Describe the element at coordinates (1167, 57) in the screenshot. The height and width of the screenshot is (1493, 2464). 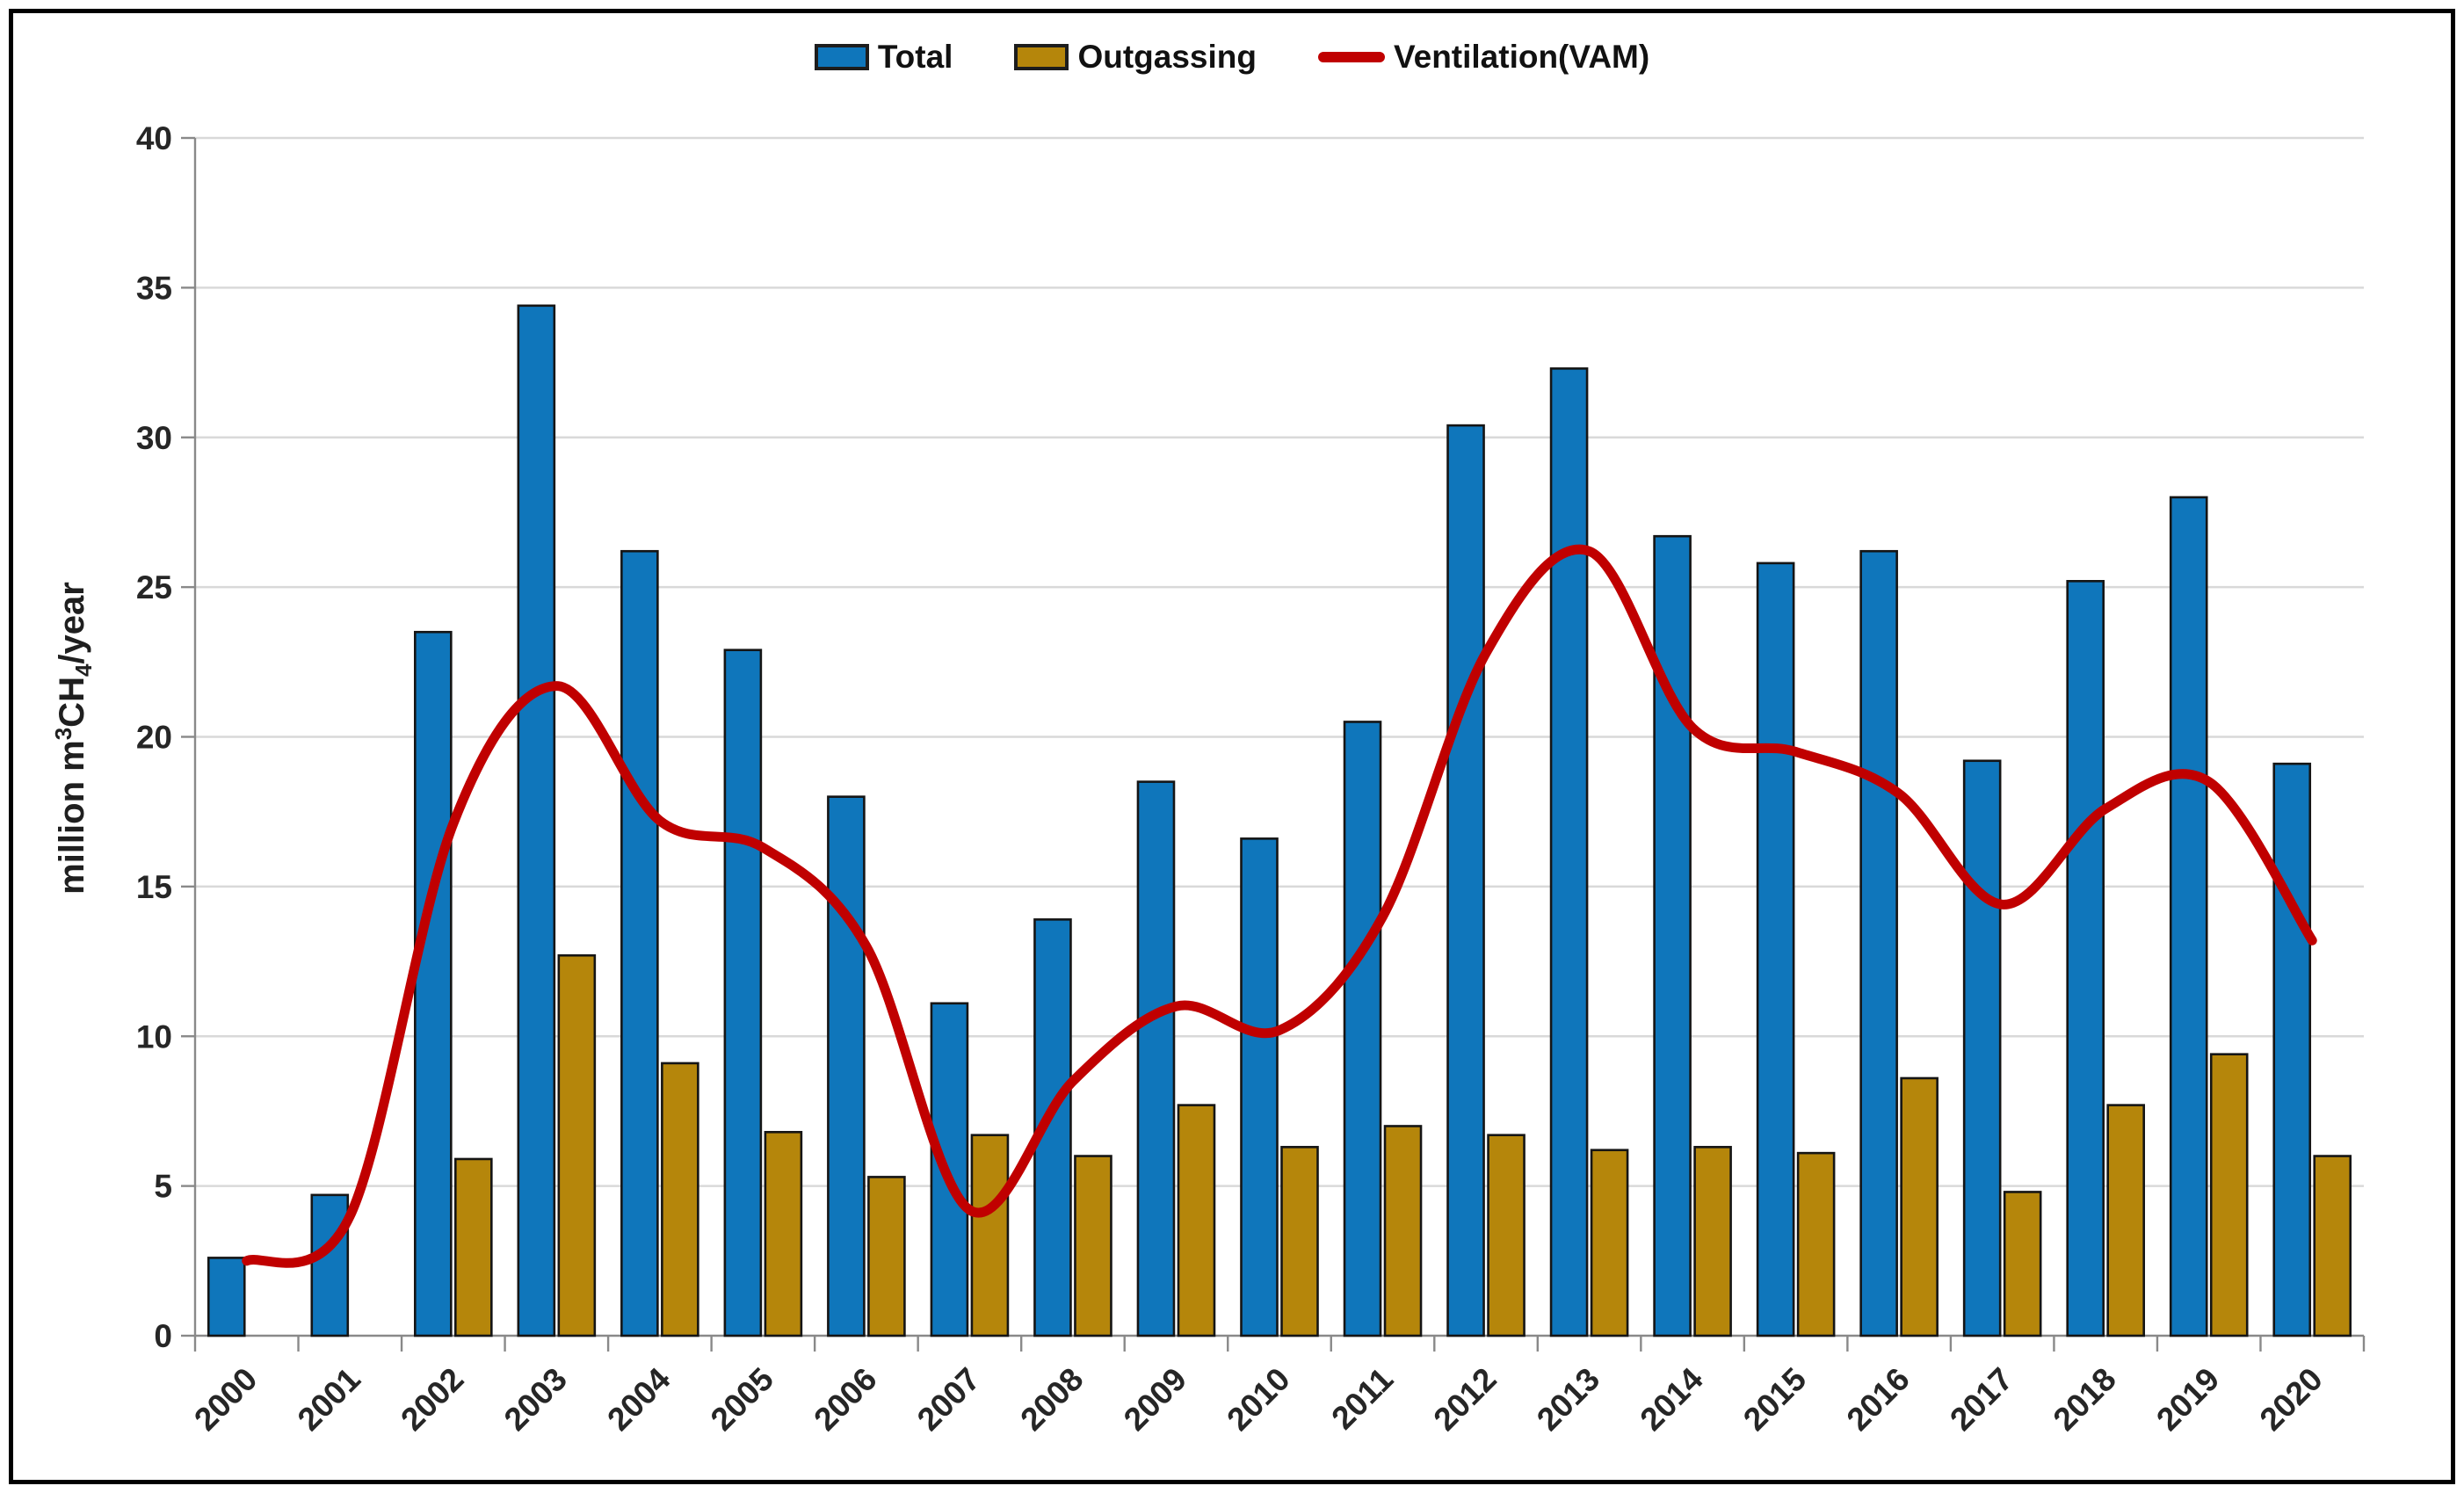
I see `legend-label-outgassing: Outgassing` at that location.